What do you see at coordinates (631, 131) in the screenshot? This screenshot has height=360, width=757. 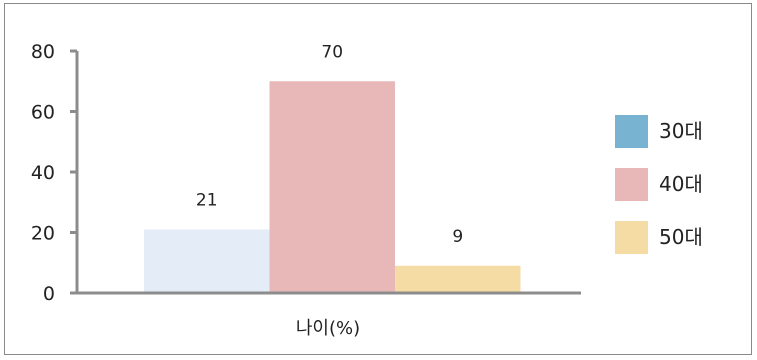 I see `legend-swatch-30대` at bounding box center [631, 131].